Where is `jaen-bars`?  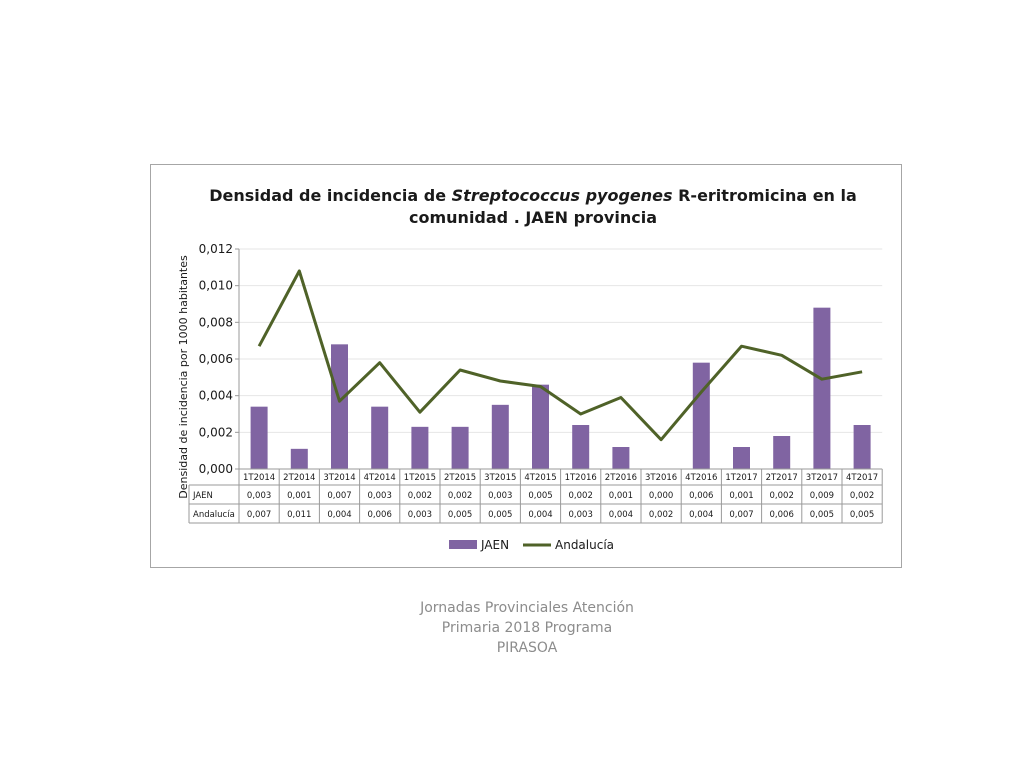 jaen-bars is located at coordinates (560, 388).